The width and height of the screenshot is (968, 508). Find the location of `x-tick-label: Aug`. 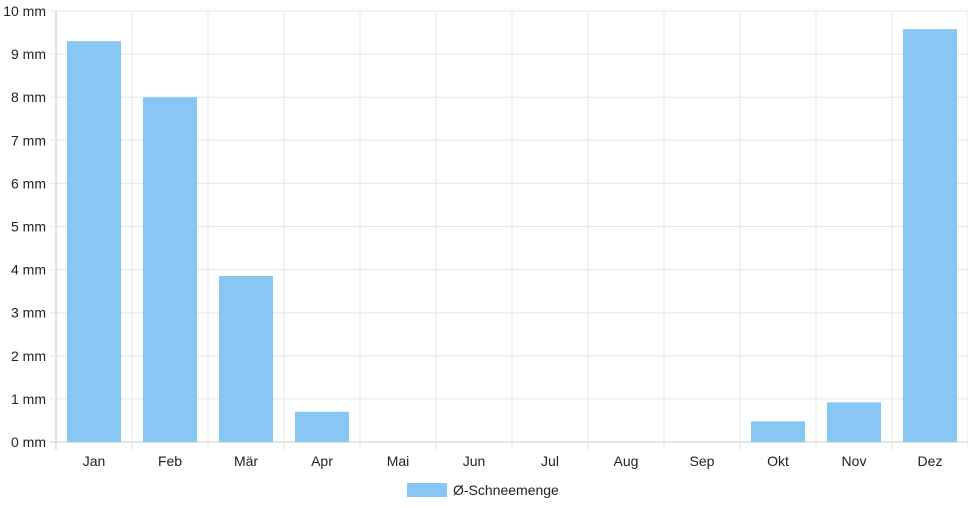

x-tick-label: Aug is located at coordinates (626, 461).